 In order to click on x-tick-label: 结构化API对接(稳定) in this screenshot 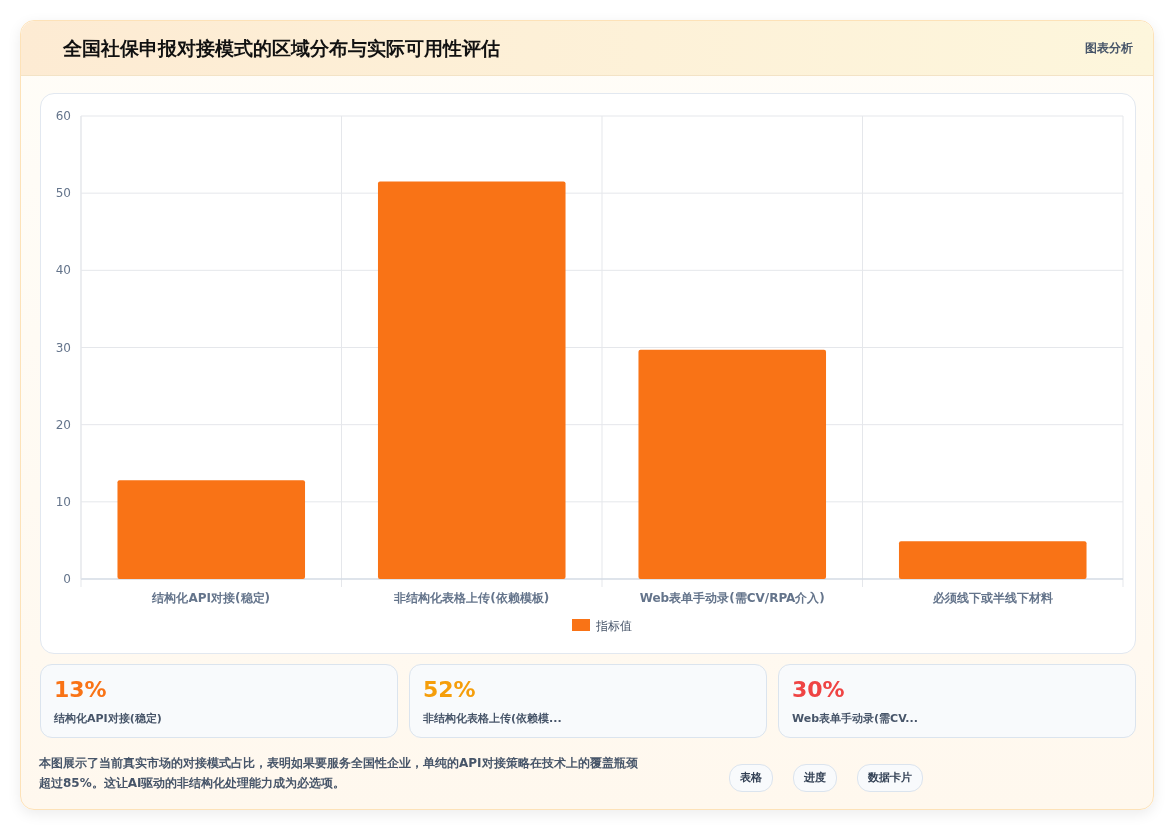, I will do `click(211, 598)`.